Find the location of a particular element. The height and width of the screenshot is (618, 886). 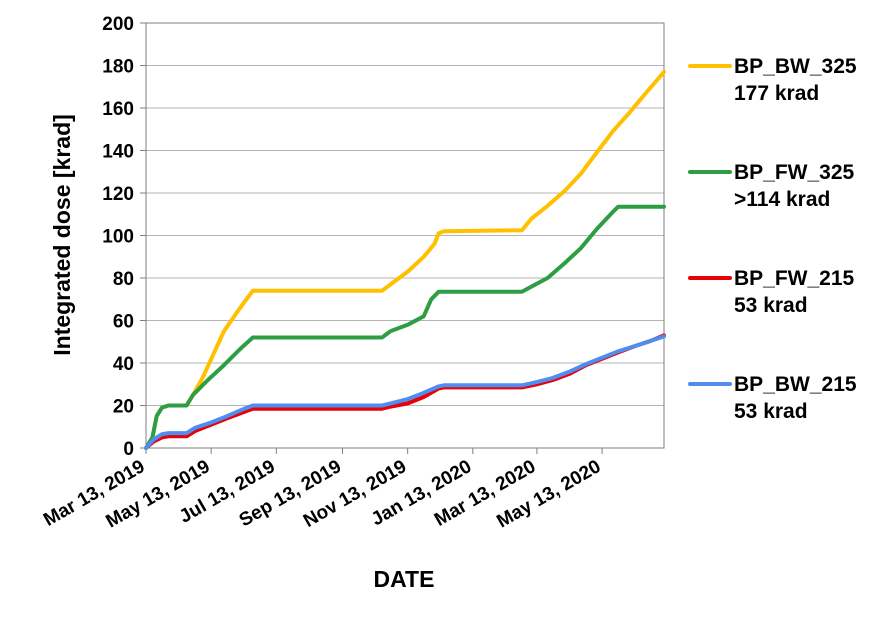

y-axis-title: Integrated dose [krad] is located at coordinates (62, 235).